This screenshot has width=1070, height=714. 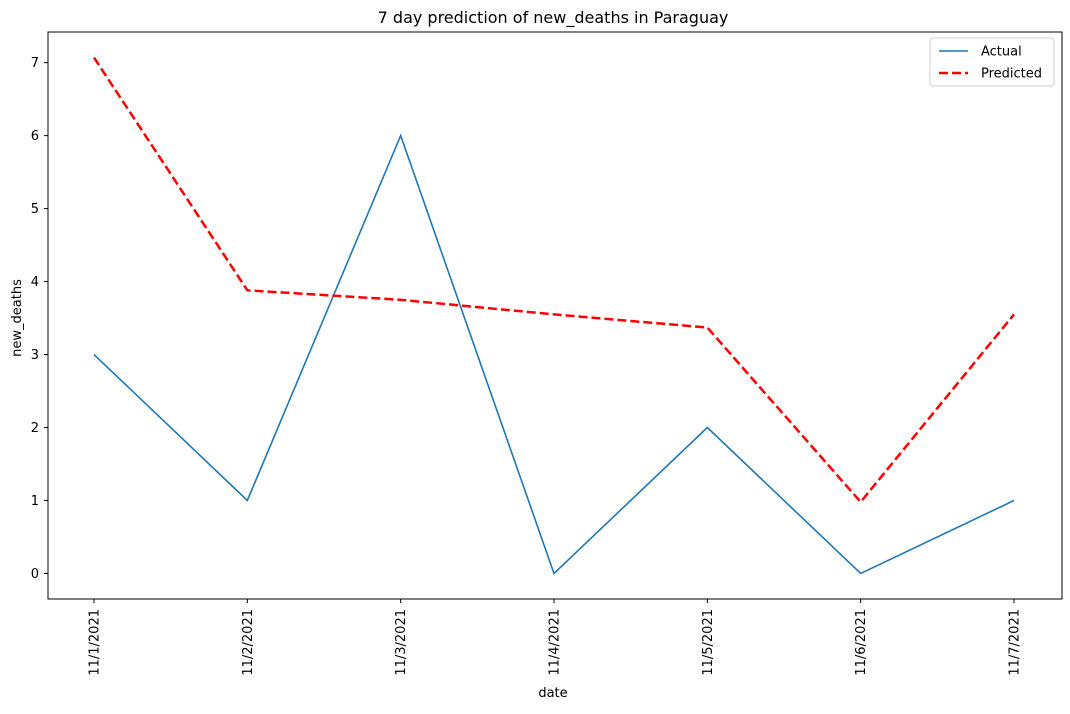 What do you see at coordinates (555, 642) in the screenshot?
I see `x-tick-label: 11/4/2021` at bounding box center [555, 642].